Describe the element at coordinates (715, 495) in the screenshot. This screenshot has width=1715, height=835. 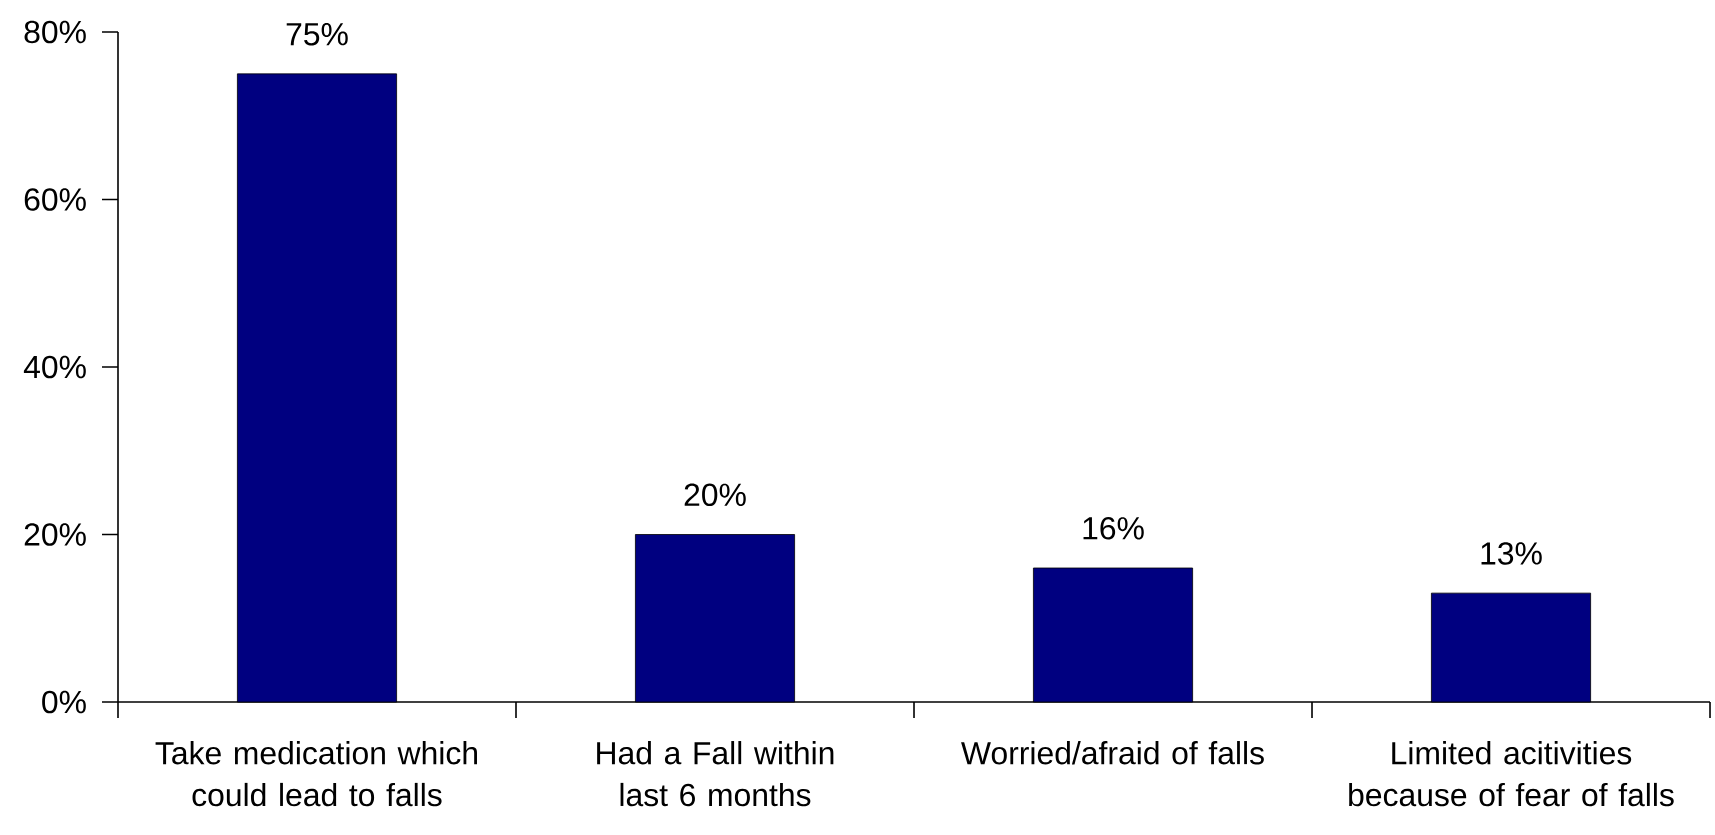
I see `data-label: 20%` at that location.